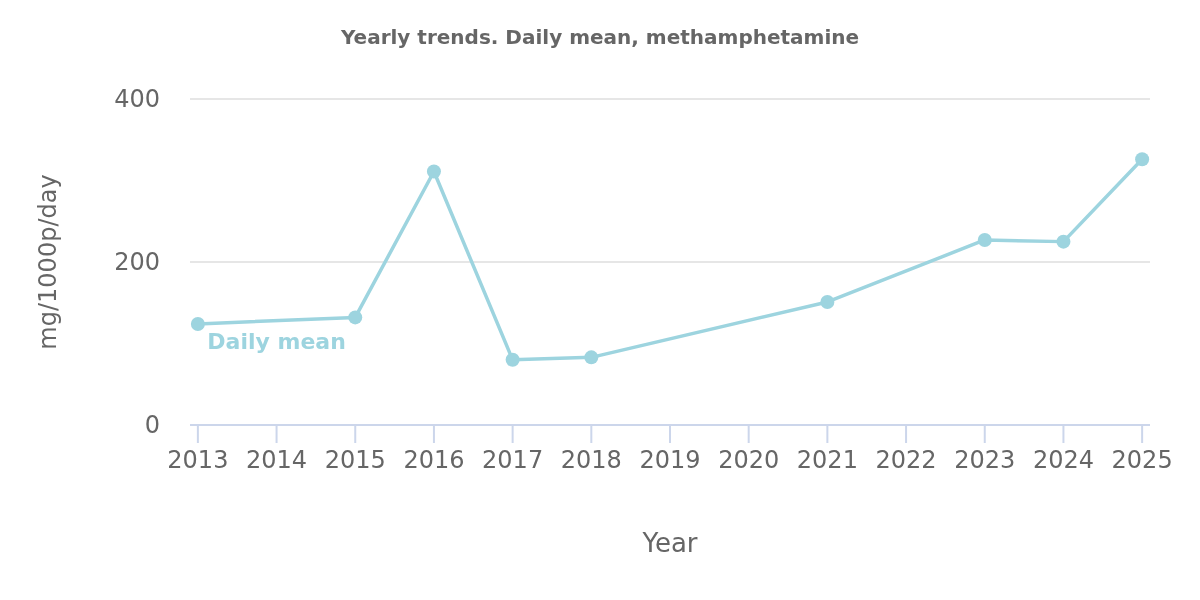 The width and height of the screenshot is (1200, 600). I want to click on chart-title: Yearly trends. Daily mean, methamphetamine, so click(599, 37).